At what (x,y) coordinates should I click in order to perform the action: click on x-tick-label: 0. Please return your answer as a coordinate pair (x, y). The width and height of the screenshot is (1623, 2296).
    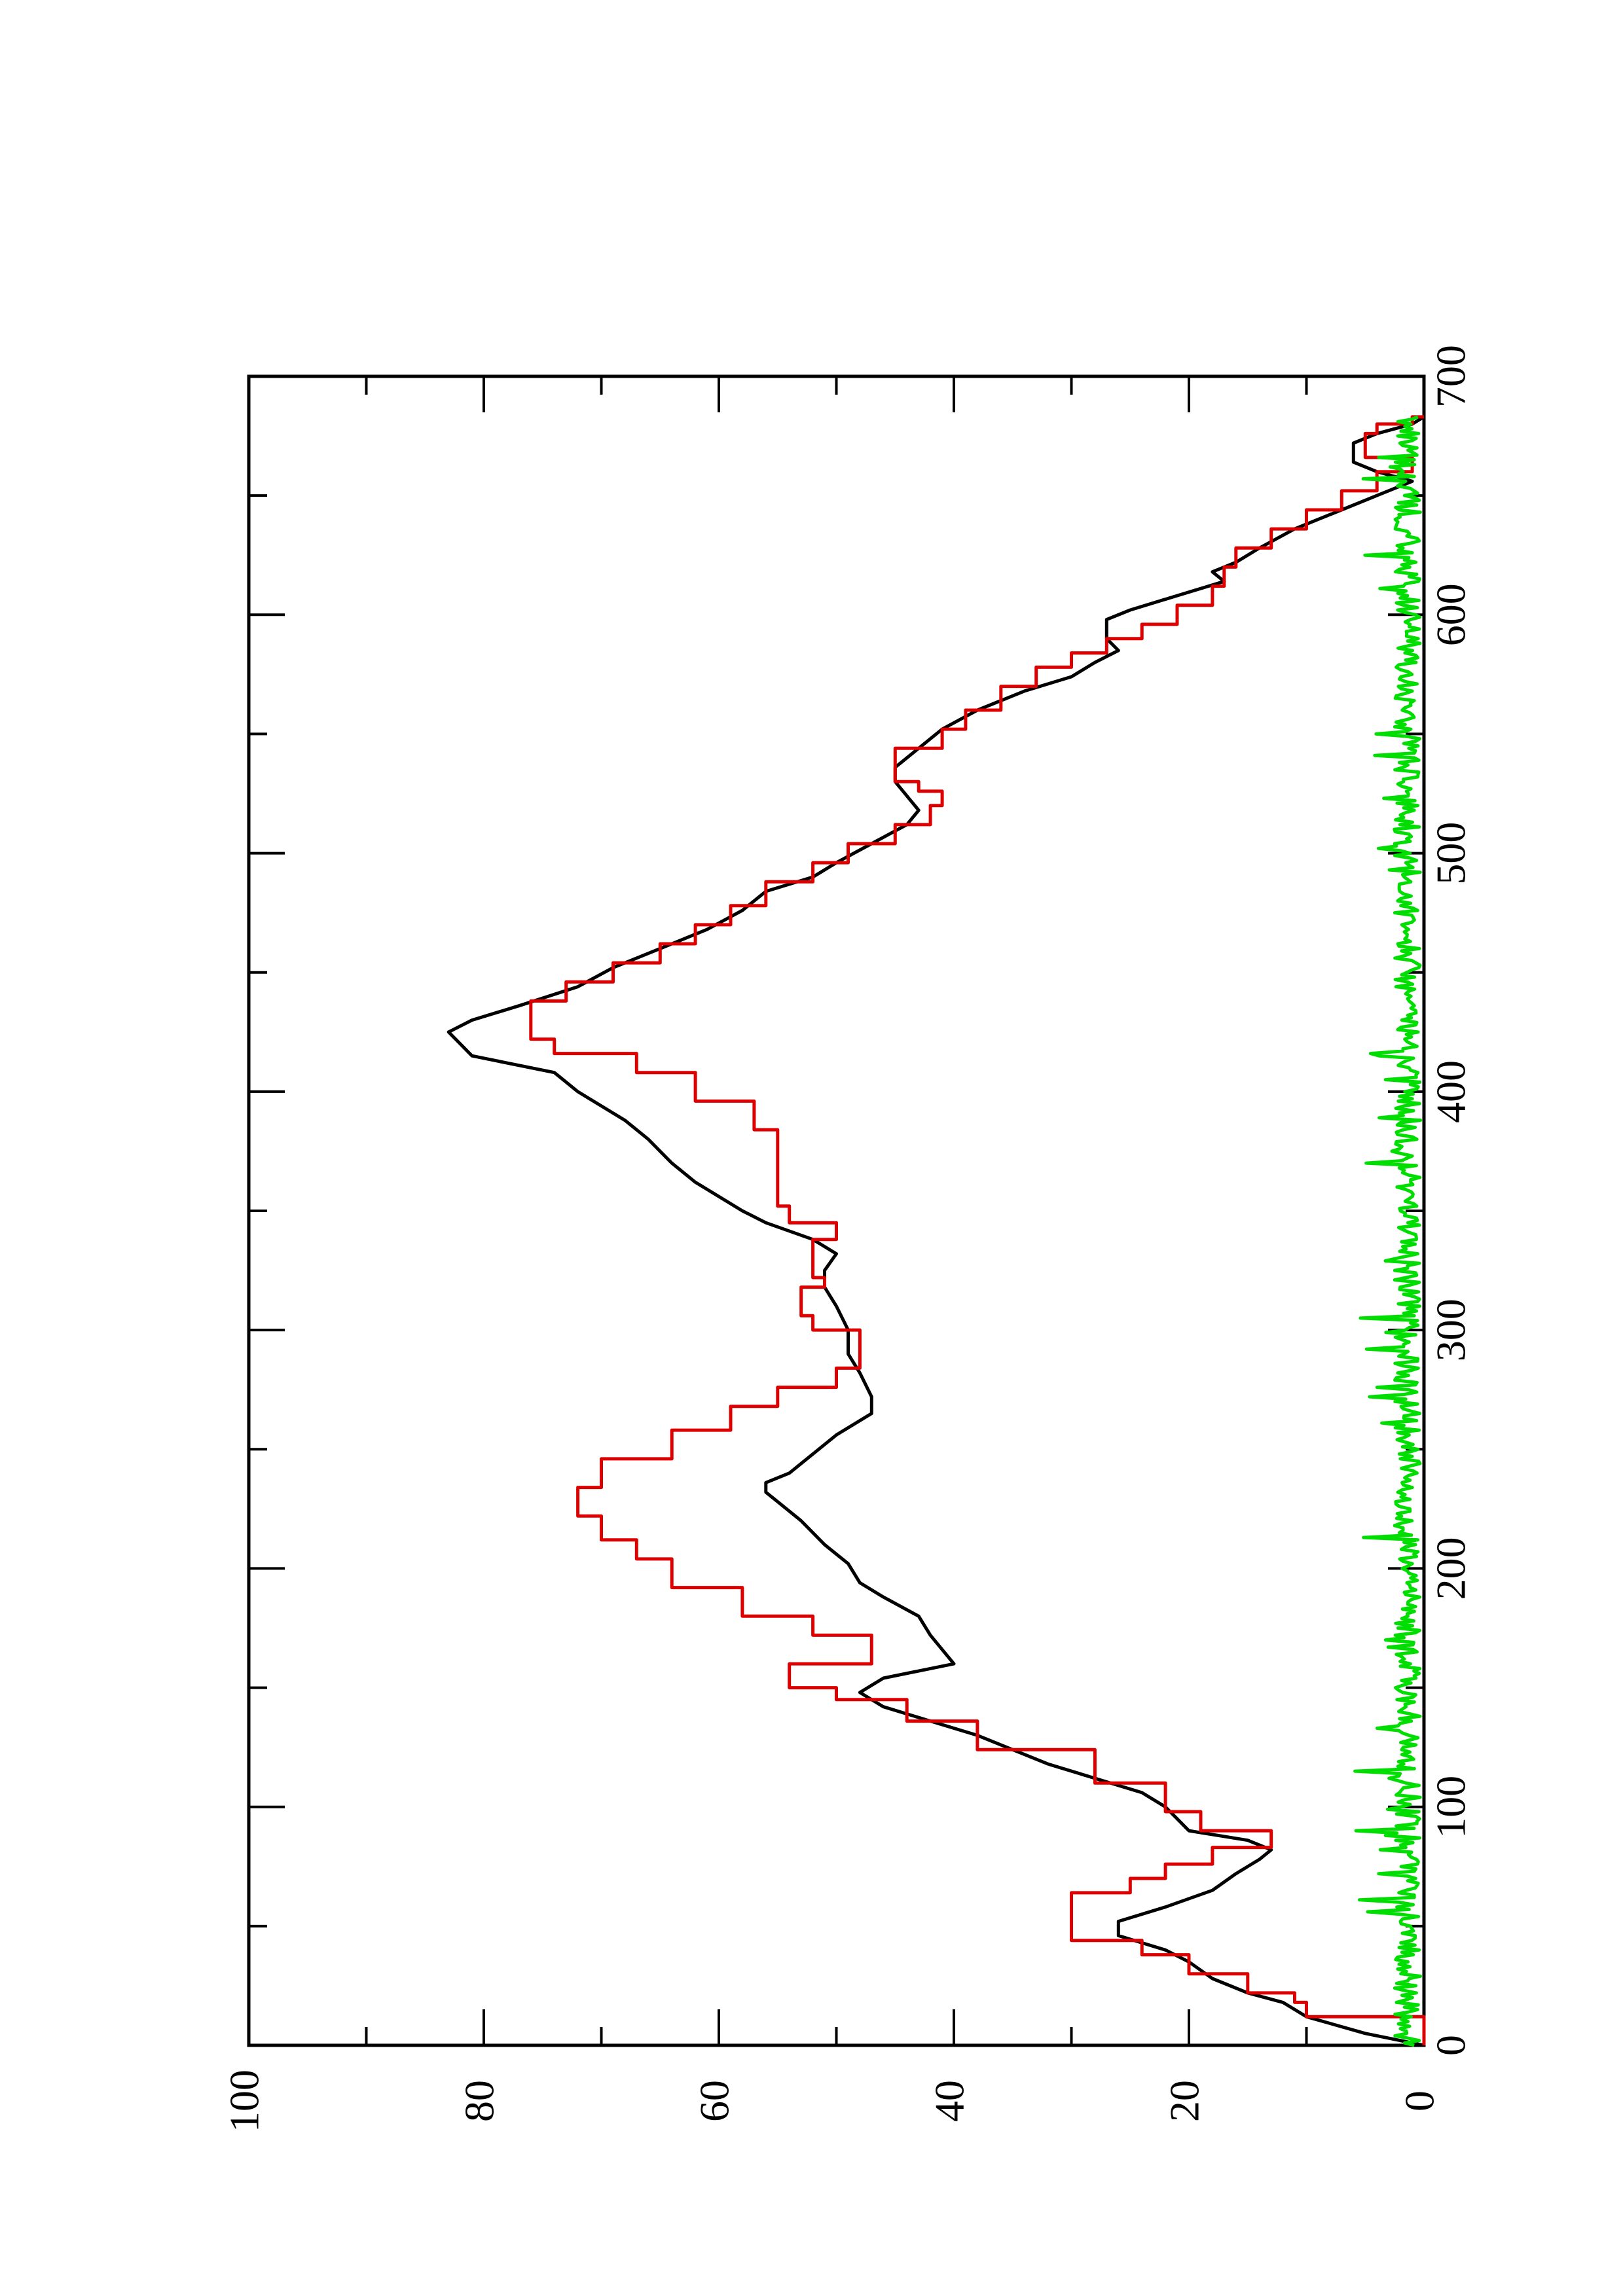
    Looking at the image, I should click on (1451, 2046).